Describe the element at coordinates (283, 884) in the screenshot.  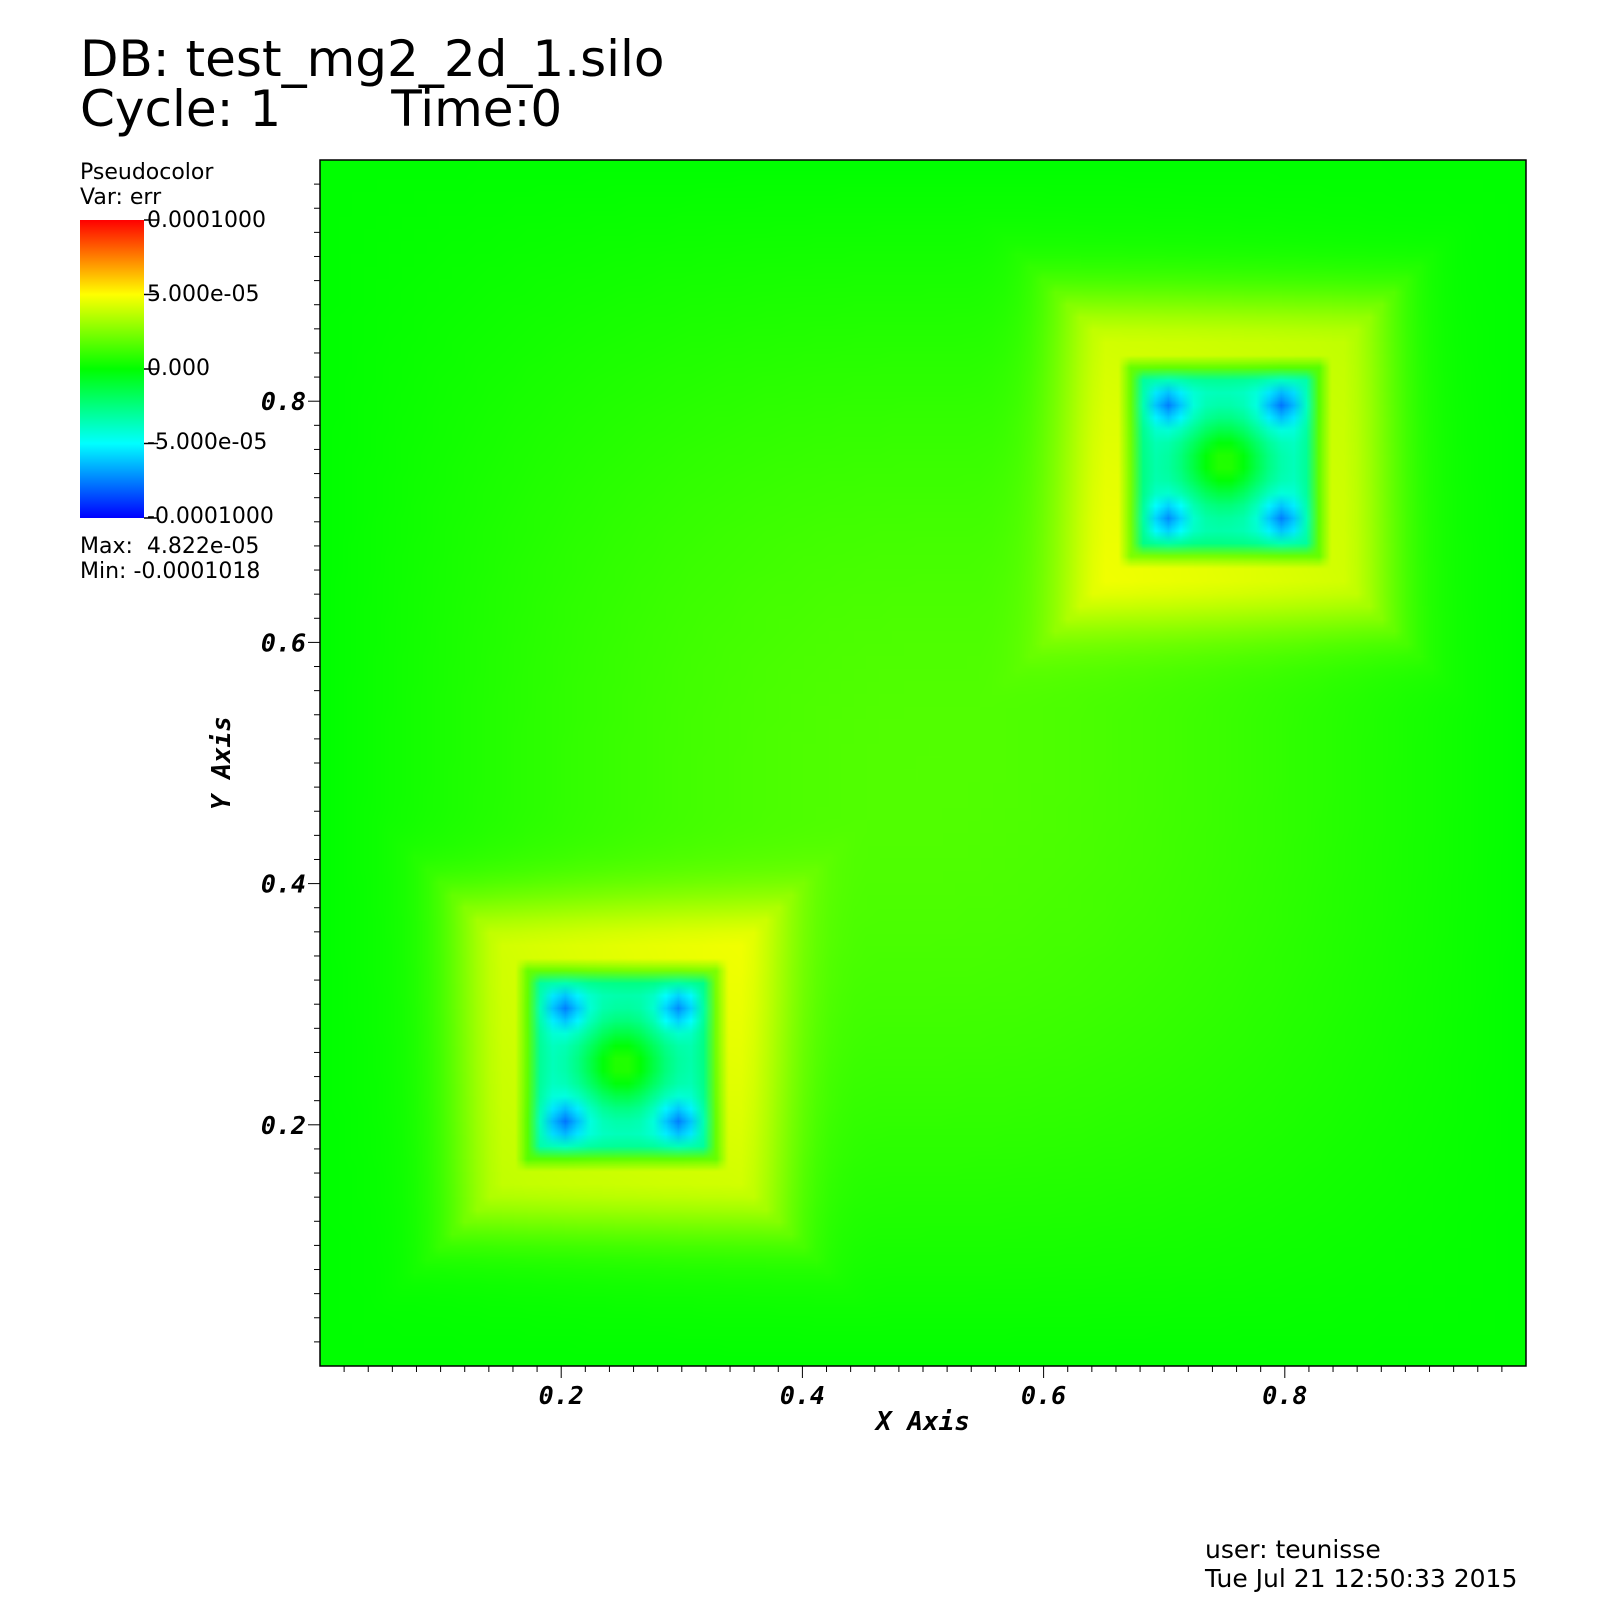
I see `y-tick-label: 0.4` at that location.